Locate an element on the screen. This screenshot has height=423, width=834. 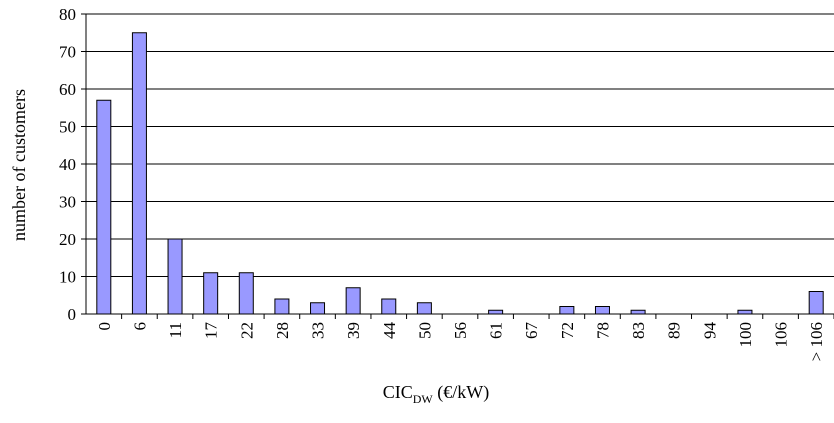
y-tick-label: 10 is located at coordinates (67, 277).